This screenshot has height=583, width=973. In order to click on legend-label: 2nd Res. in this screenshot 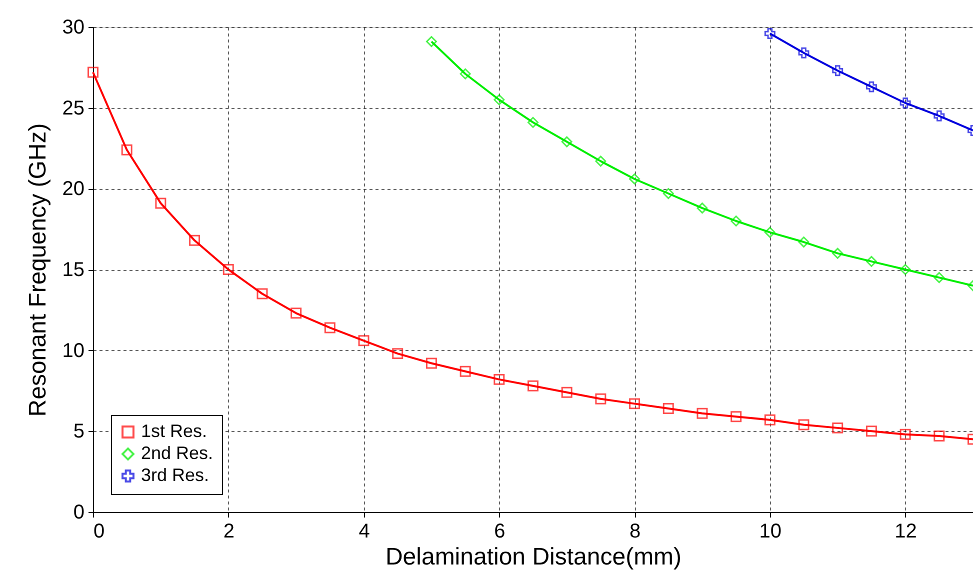, I will do `click(177, 453)`.